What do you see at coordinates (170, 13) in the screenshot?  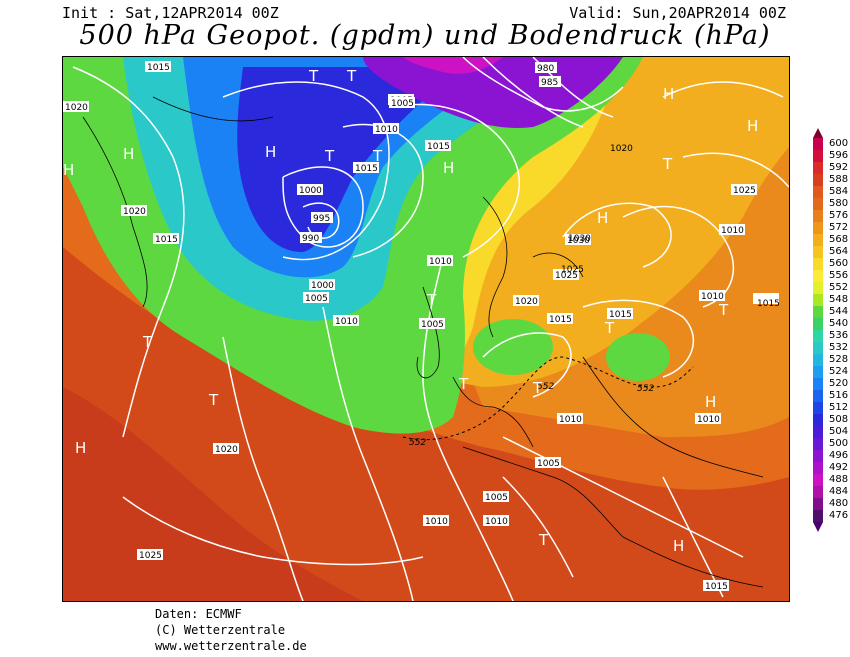 I see `init-time: Init : Sat,12APR2014 00Z` at bounding box center [170, 13].